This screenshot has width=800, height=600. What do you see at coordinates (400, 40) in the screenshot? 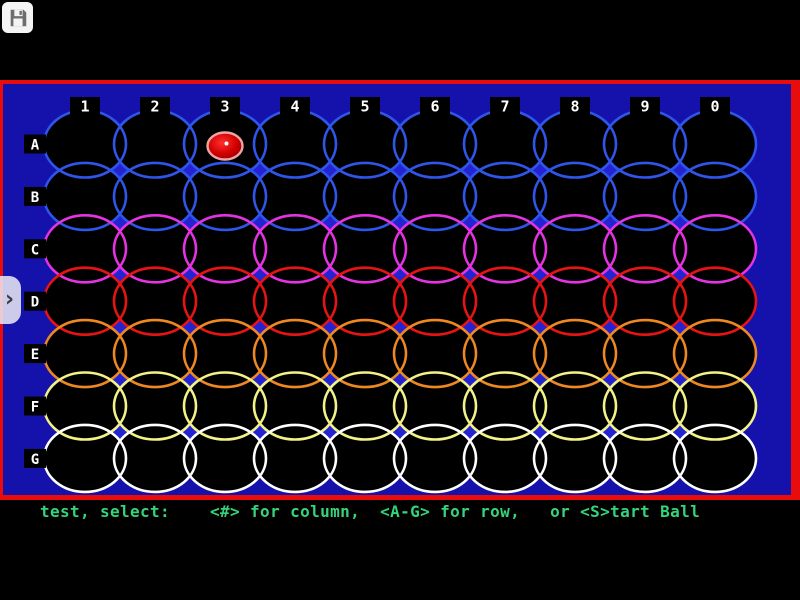
I see `top-bar` at bounding box center [400, 40].